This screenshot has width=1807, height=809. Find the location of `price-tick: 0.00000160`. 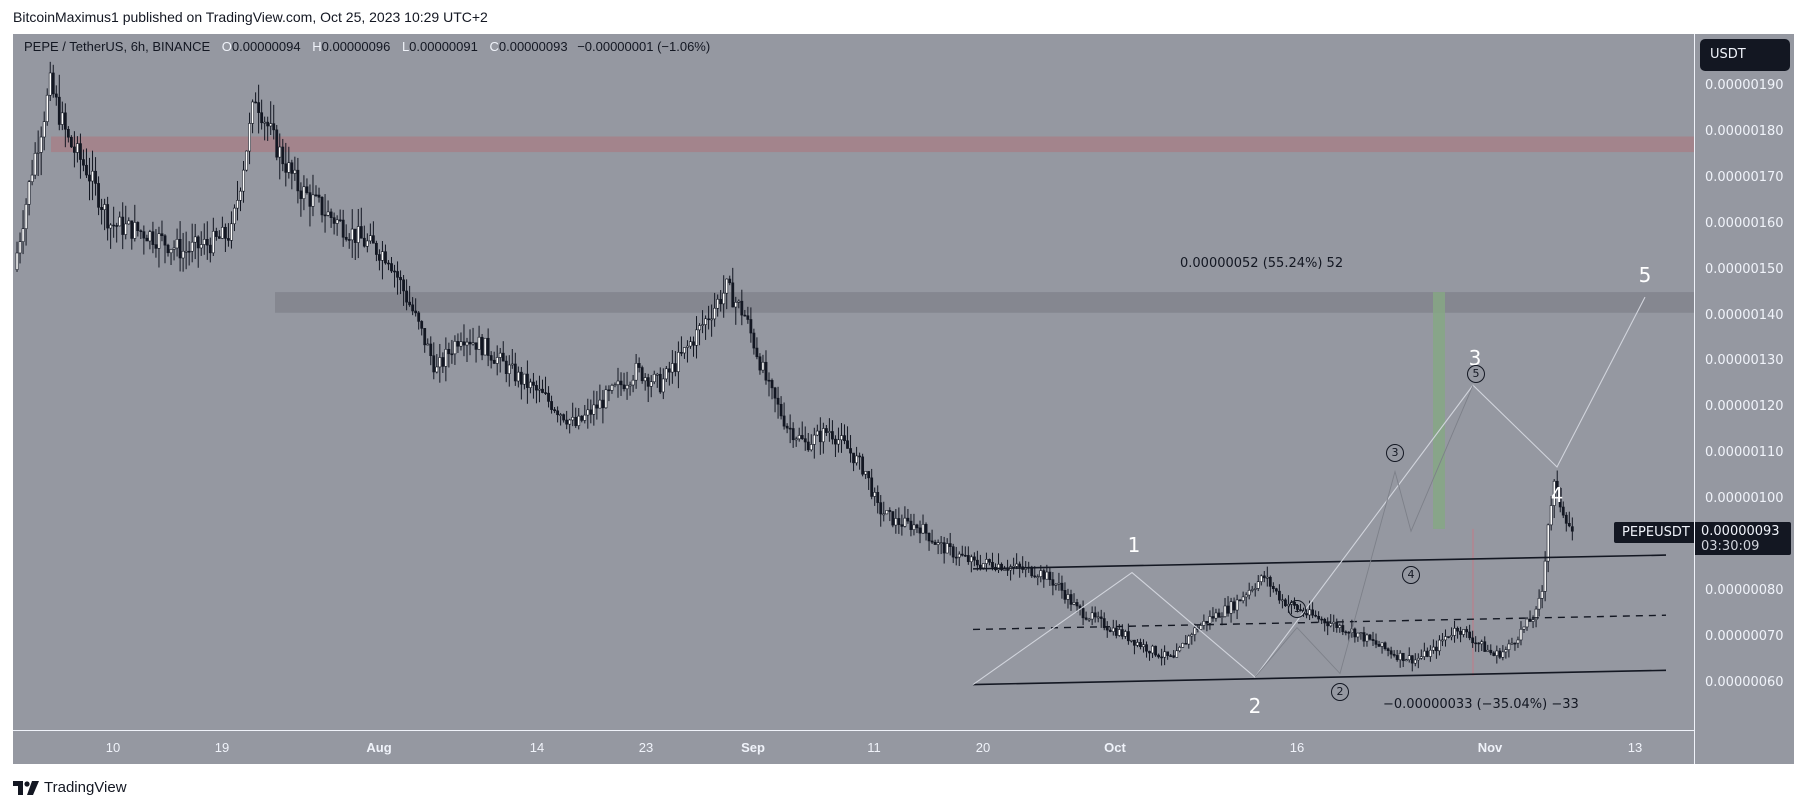

price-tick: 0.00000160 is located at coordinates (1744, 223).